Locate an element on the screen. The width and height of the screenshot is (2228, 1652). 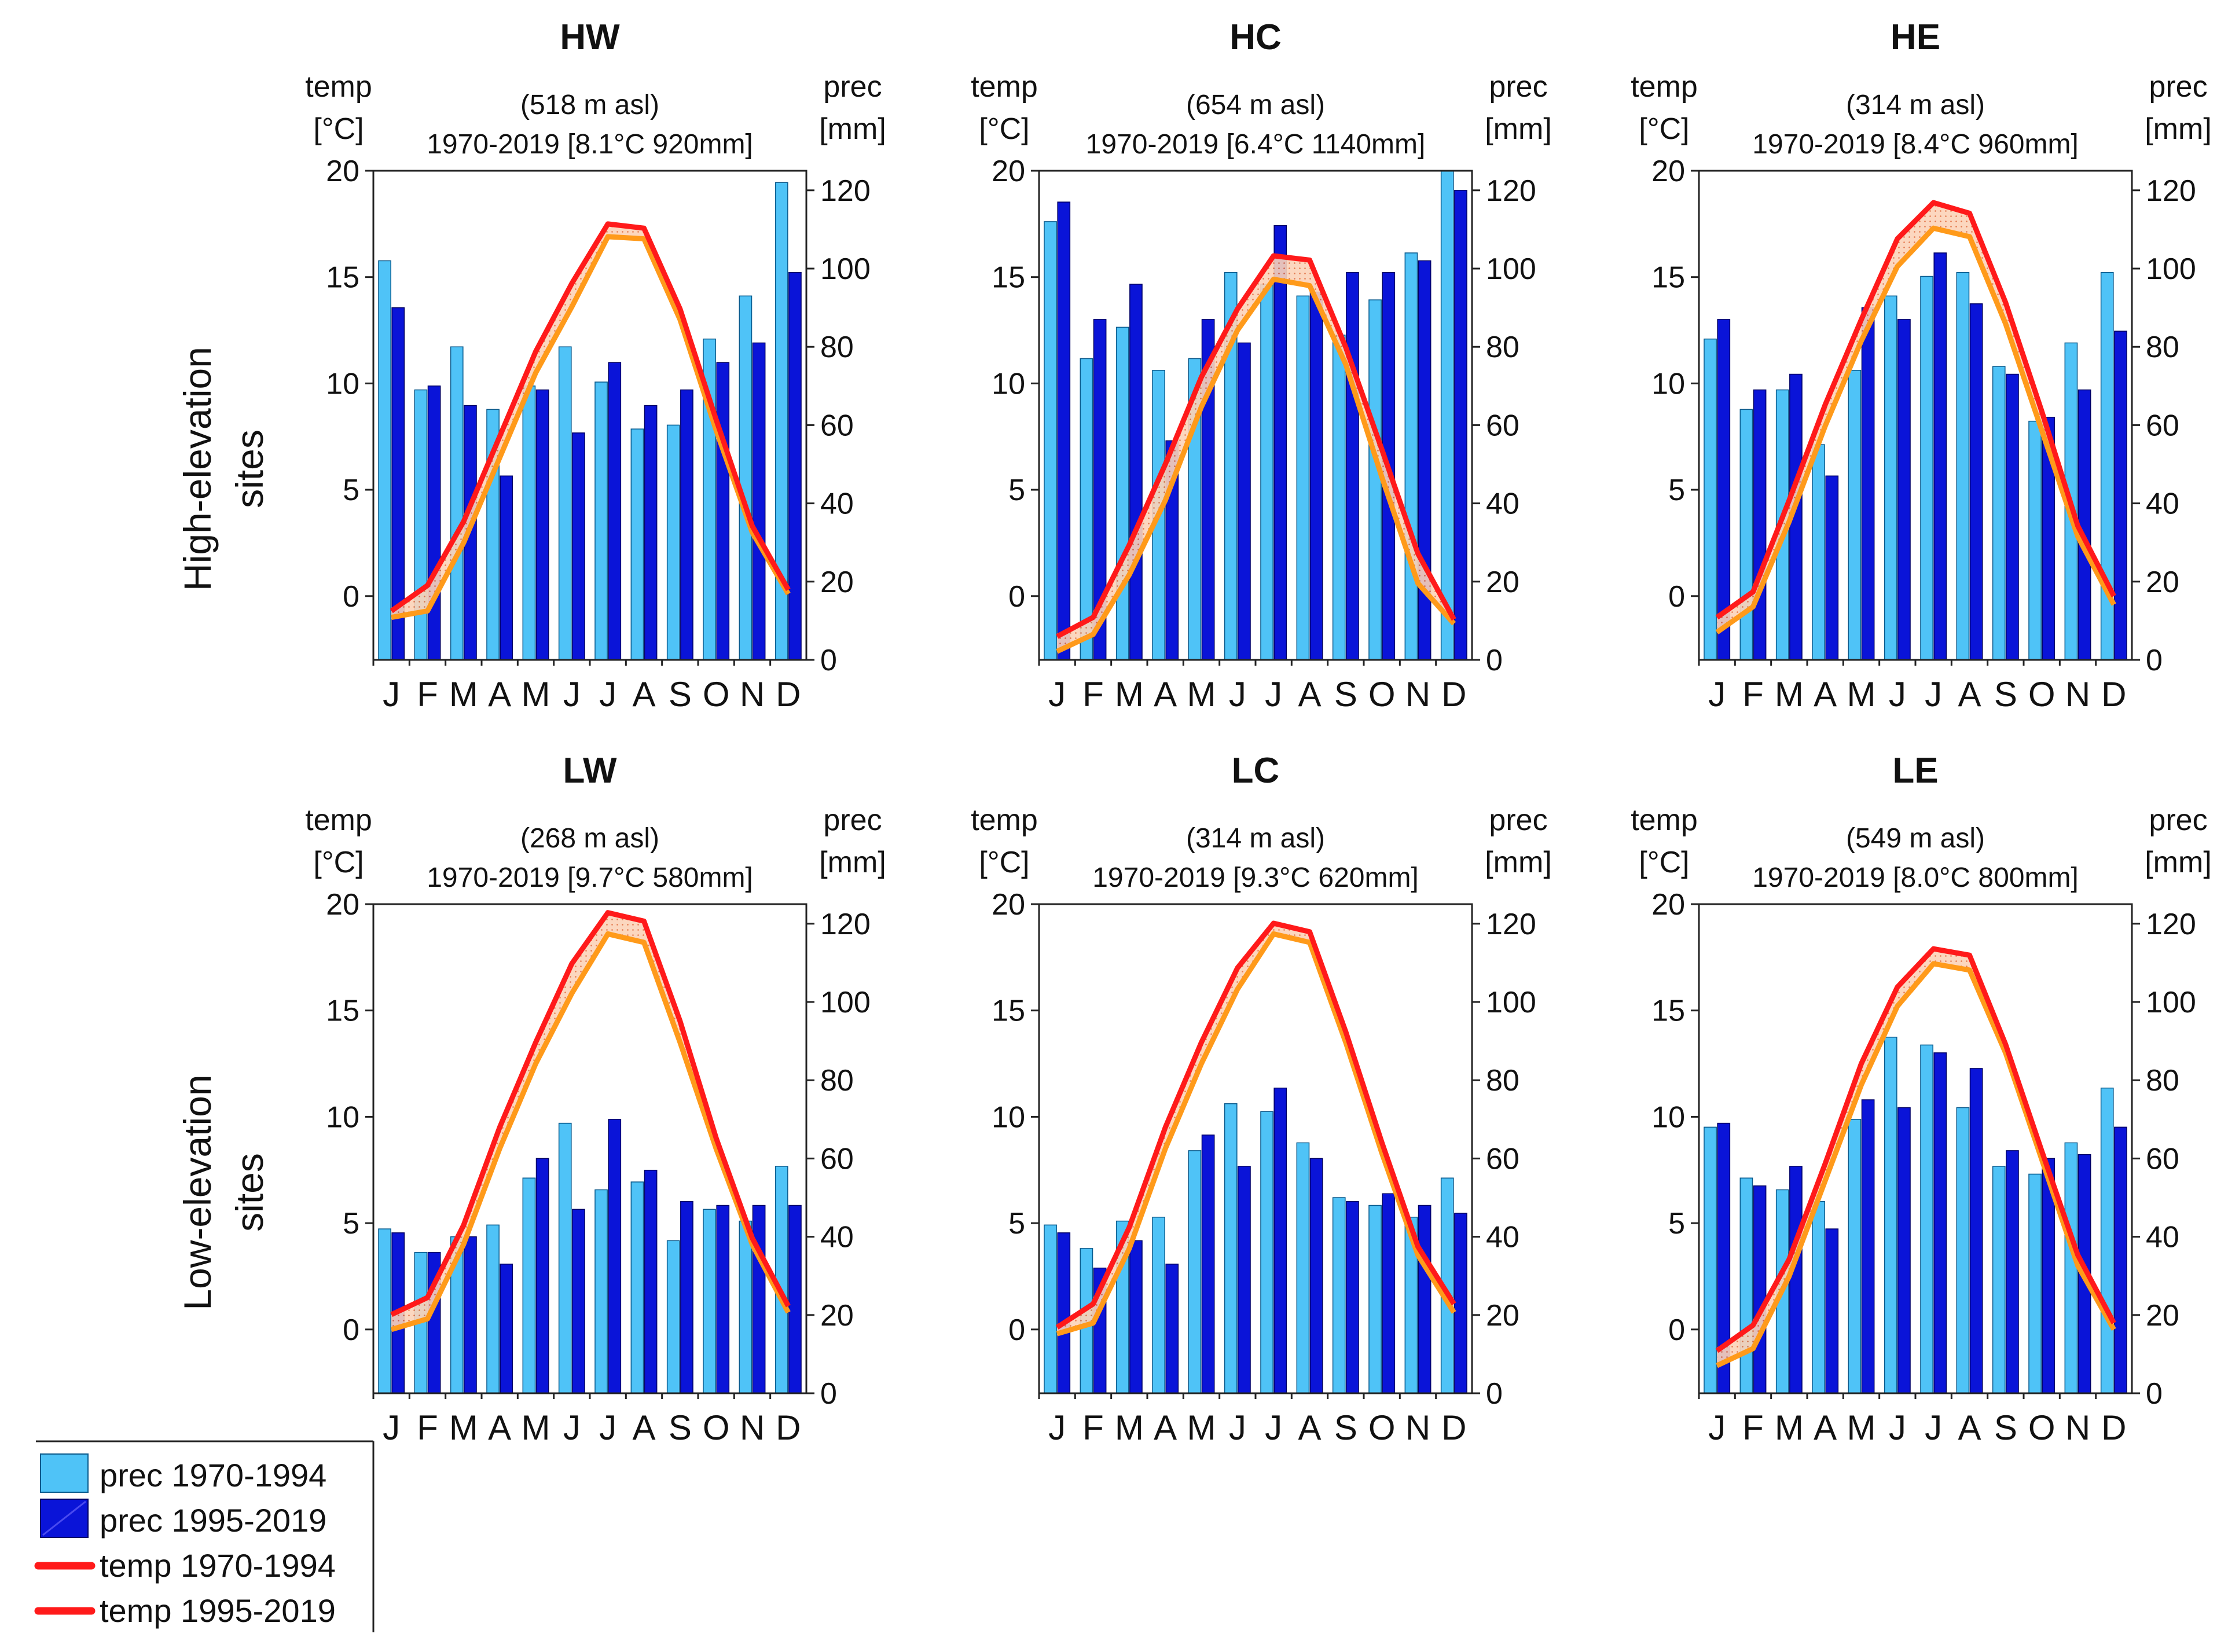
line-temp-1995-2019-he is located at coordinates (1915, 410).